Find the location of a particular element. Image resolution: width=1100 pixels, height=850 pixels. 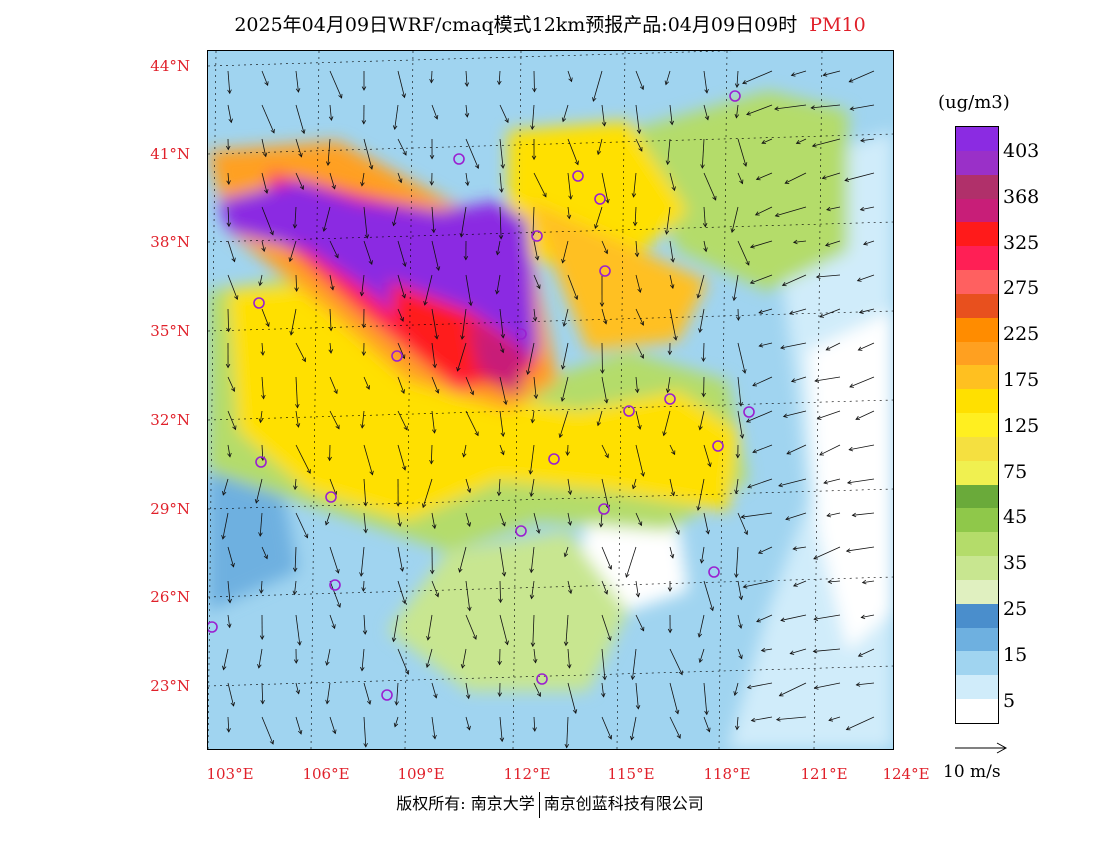

lat-label-23n: 23°N is located at coordinates (170, 686).